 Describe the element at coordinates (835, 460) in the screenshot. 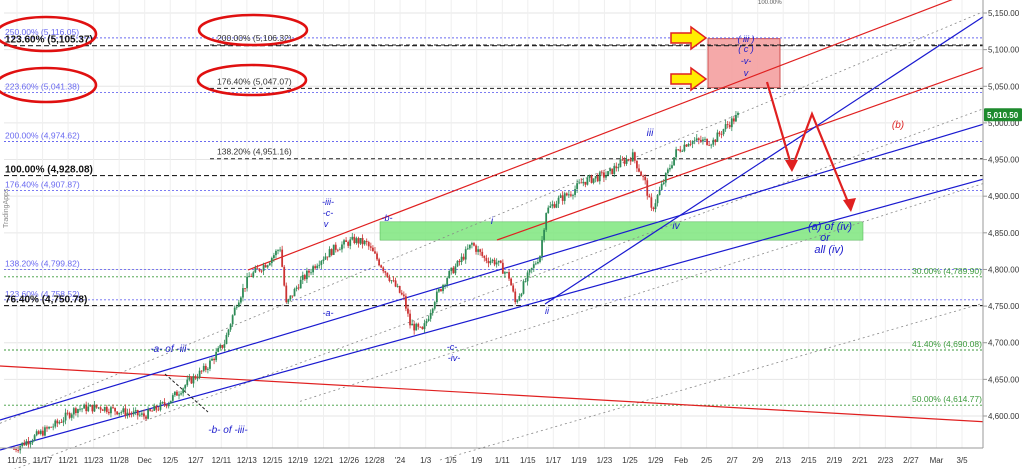

I see `x-tick-label: 2/19` at that location.